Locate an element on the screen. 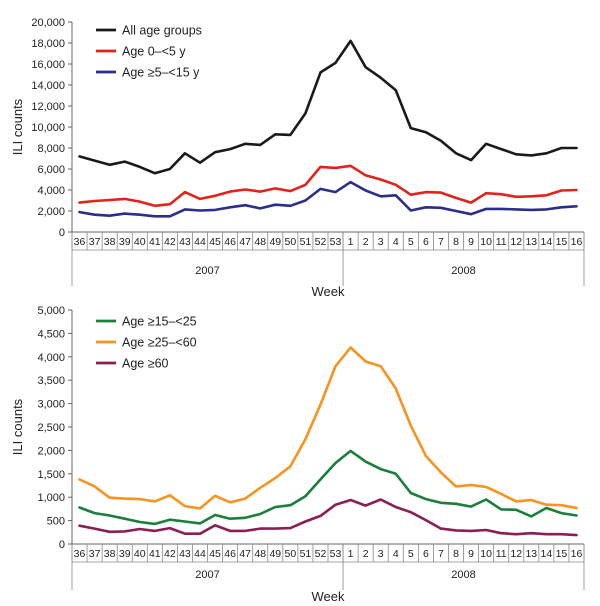 The image size is (600, 606). x-tick-label: 50 is located at coordinates (291, 554).